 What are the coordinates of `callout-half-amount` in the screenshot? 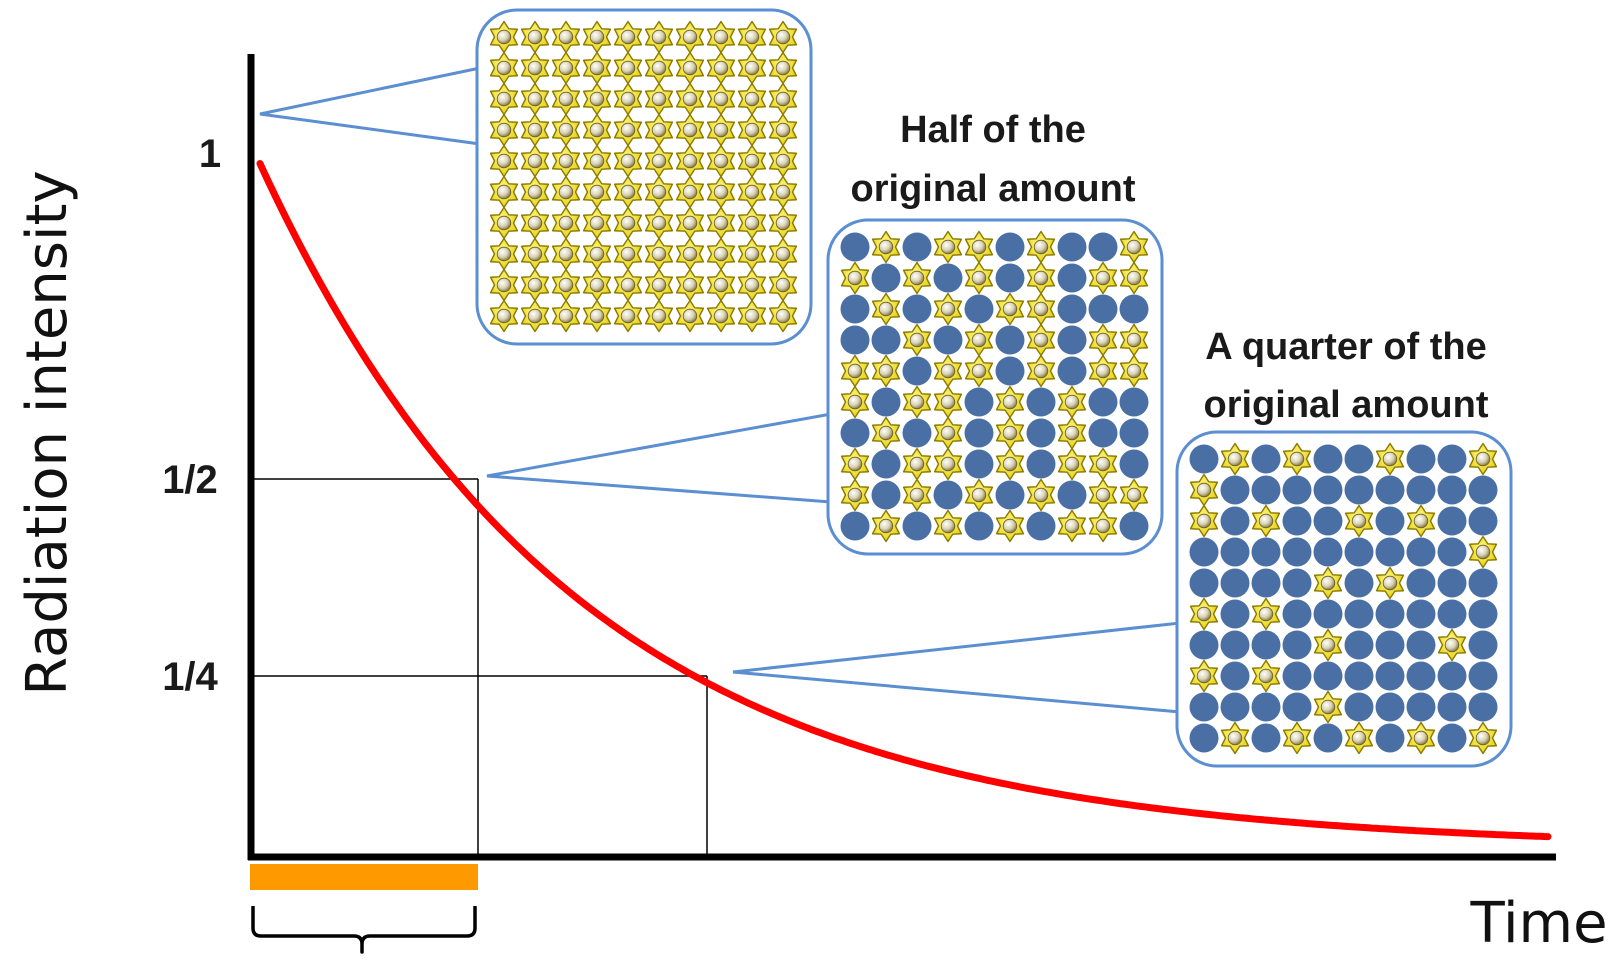 It's located at (825, 387).